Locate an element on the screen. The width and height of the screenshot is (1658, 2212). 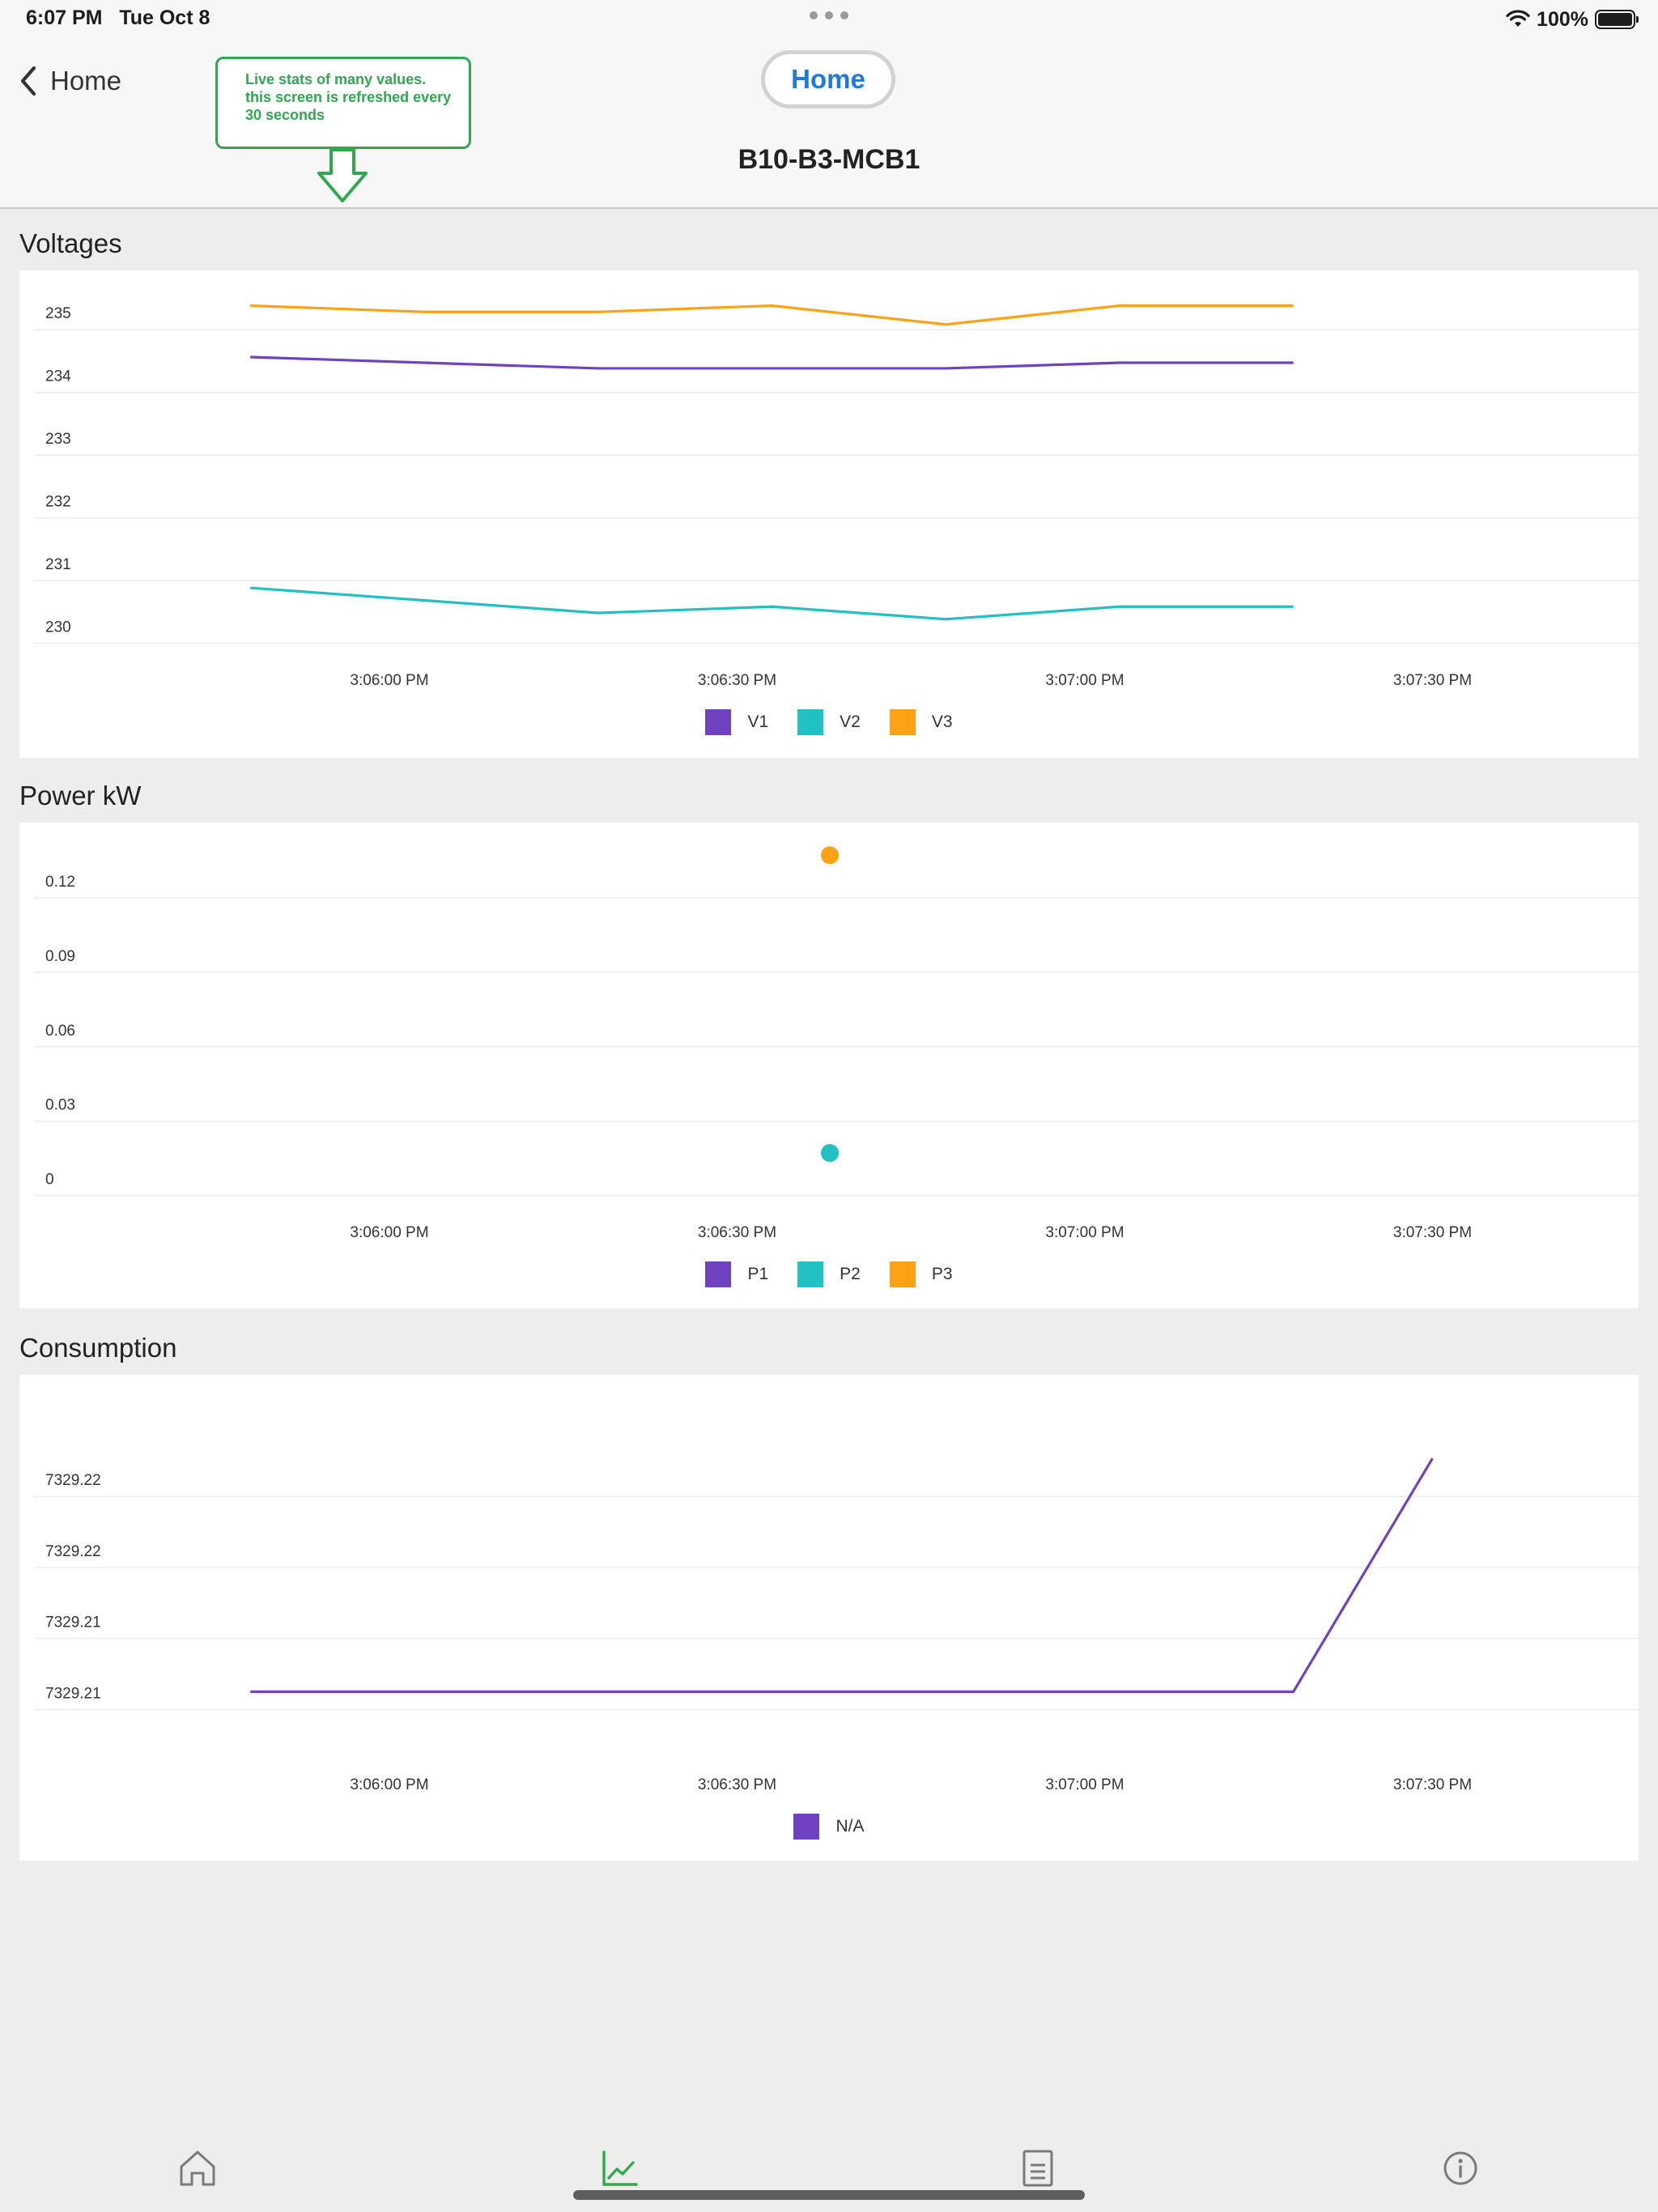
tab-reports is located at coordinates (1038, 2168).